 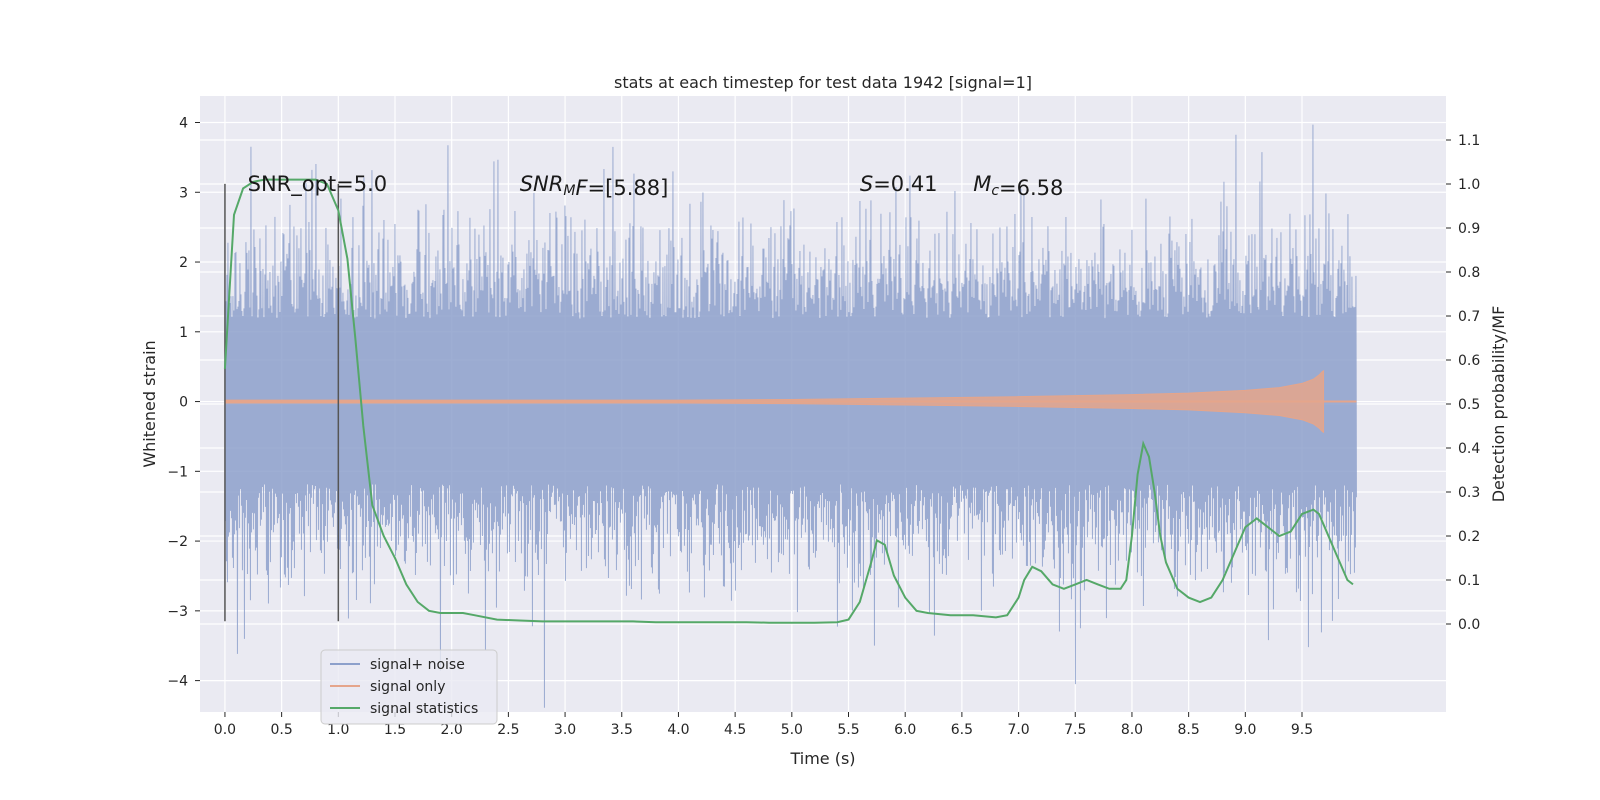 What do you see at coordinates (417, 665) in the screenshot?
I see `legend-label-signal-noise: signal+ noise` at bounding box center [417, 665].